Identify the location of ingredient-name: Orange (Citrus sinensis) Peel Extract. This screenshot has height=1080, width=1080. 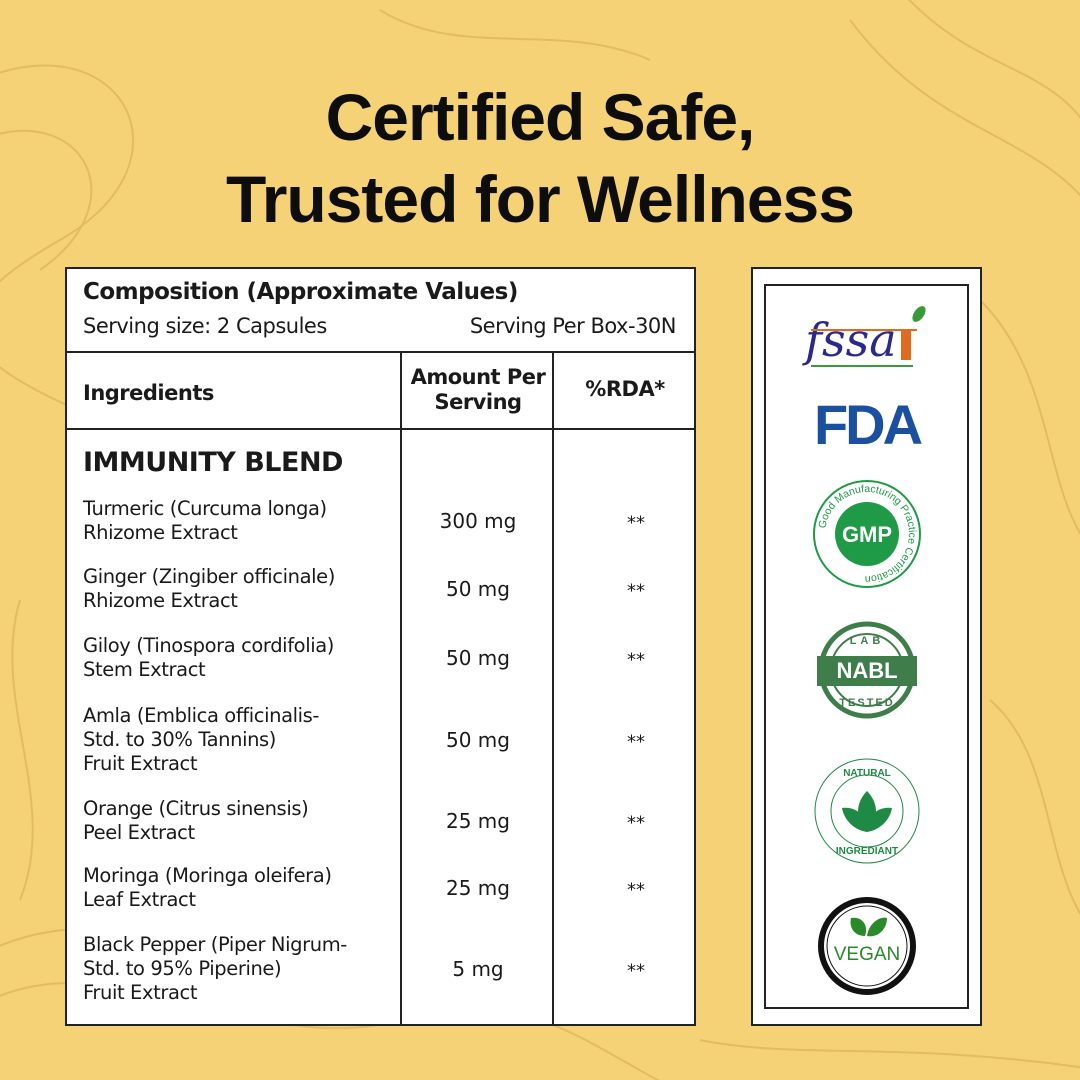
(196, 821).